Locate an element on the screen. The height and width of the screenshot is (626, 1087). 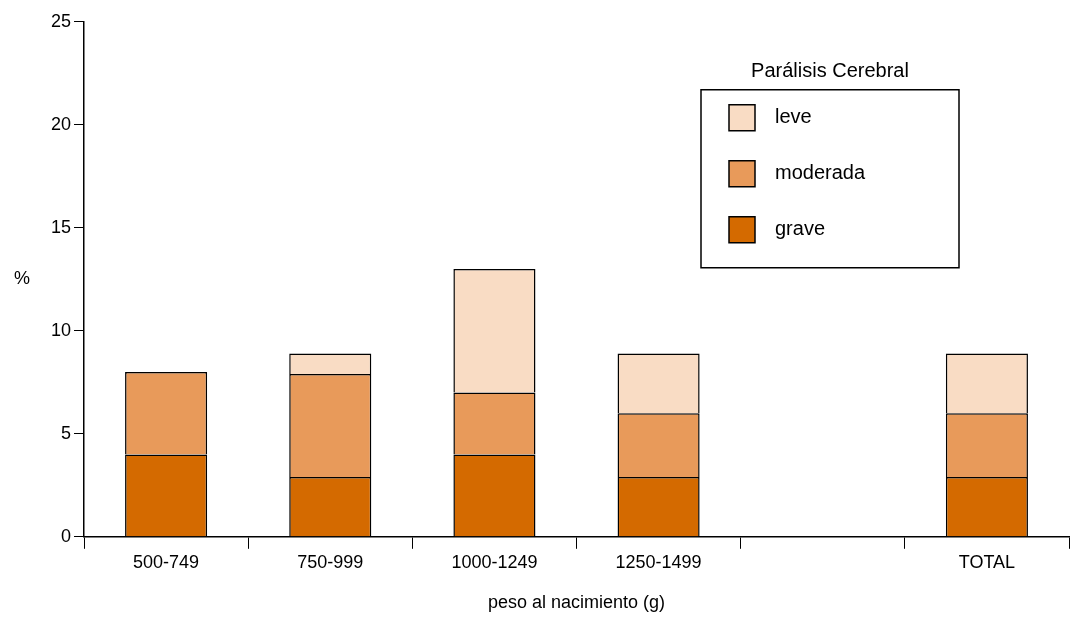
legend-label: moderada is located at coordinates (820, 172).